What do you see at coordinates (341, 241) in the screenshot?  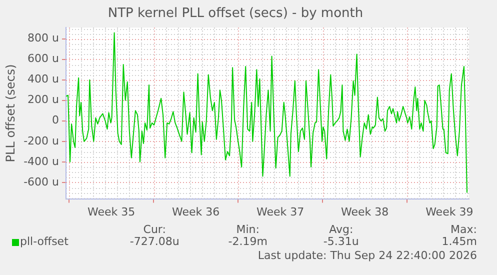 I see `text: -5.31u` at bounding box center [341, 241].